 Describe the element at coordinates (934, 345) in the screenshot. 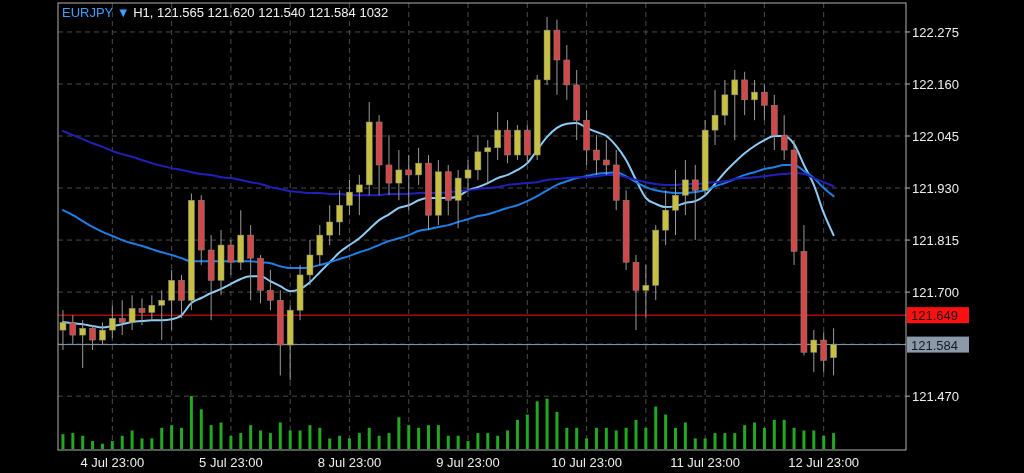

I see `ref-line-label: 121.584` at that location.